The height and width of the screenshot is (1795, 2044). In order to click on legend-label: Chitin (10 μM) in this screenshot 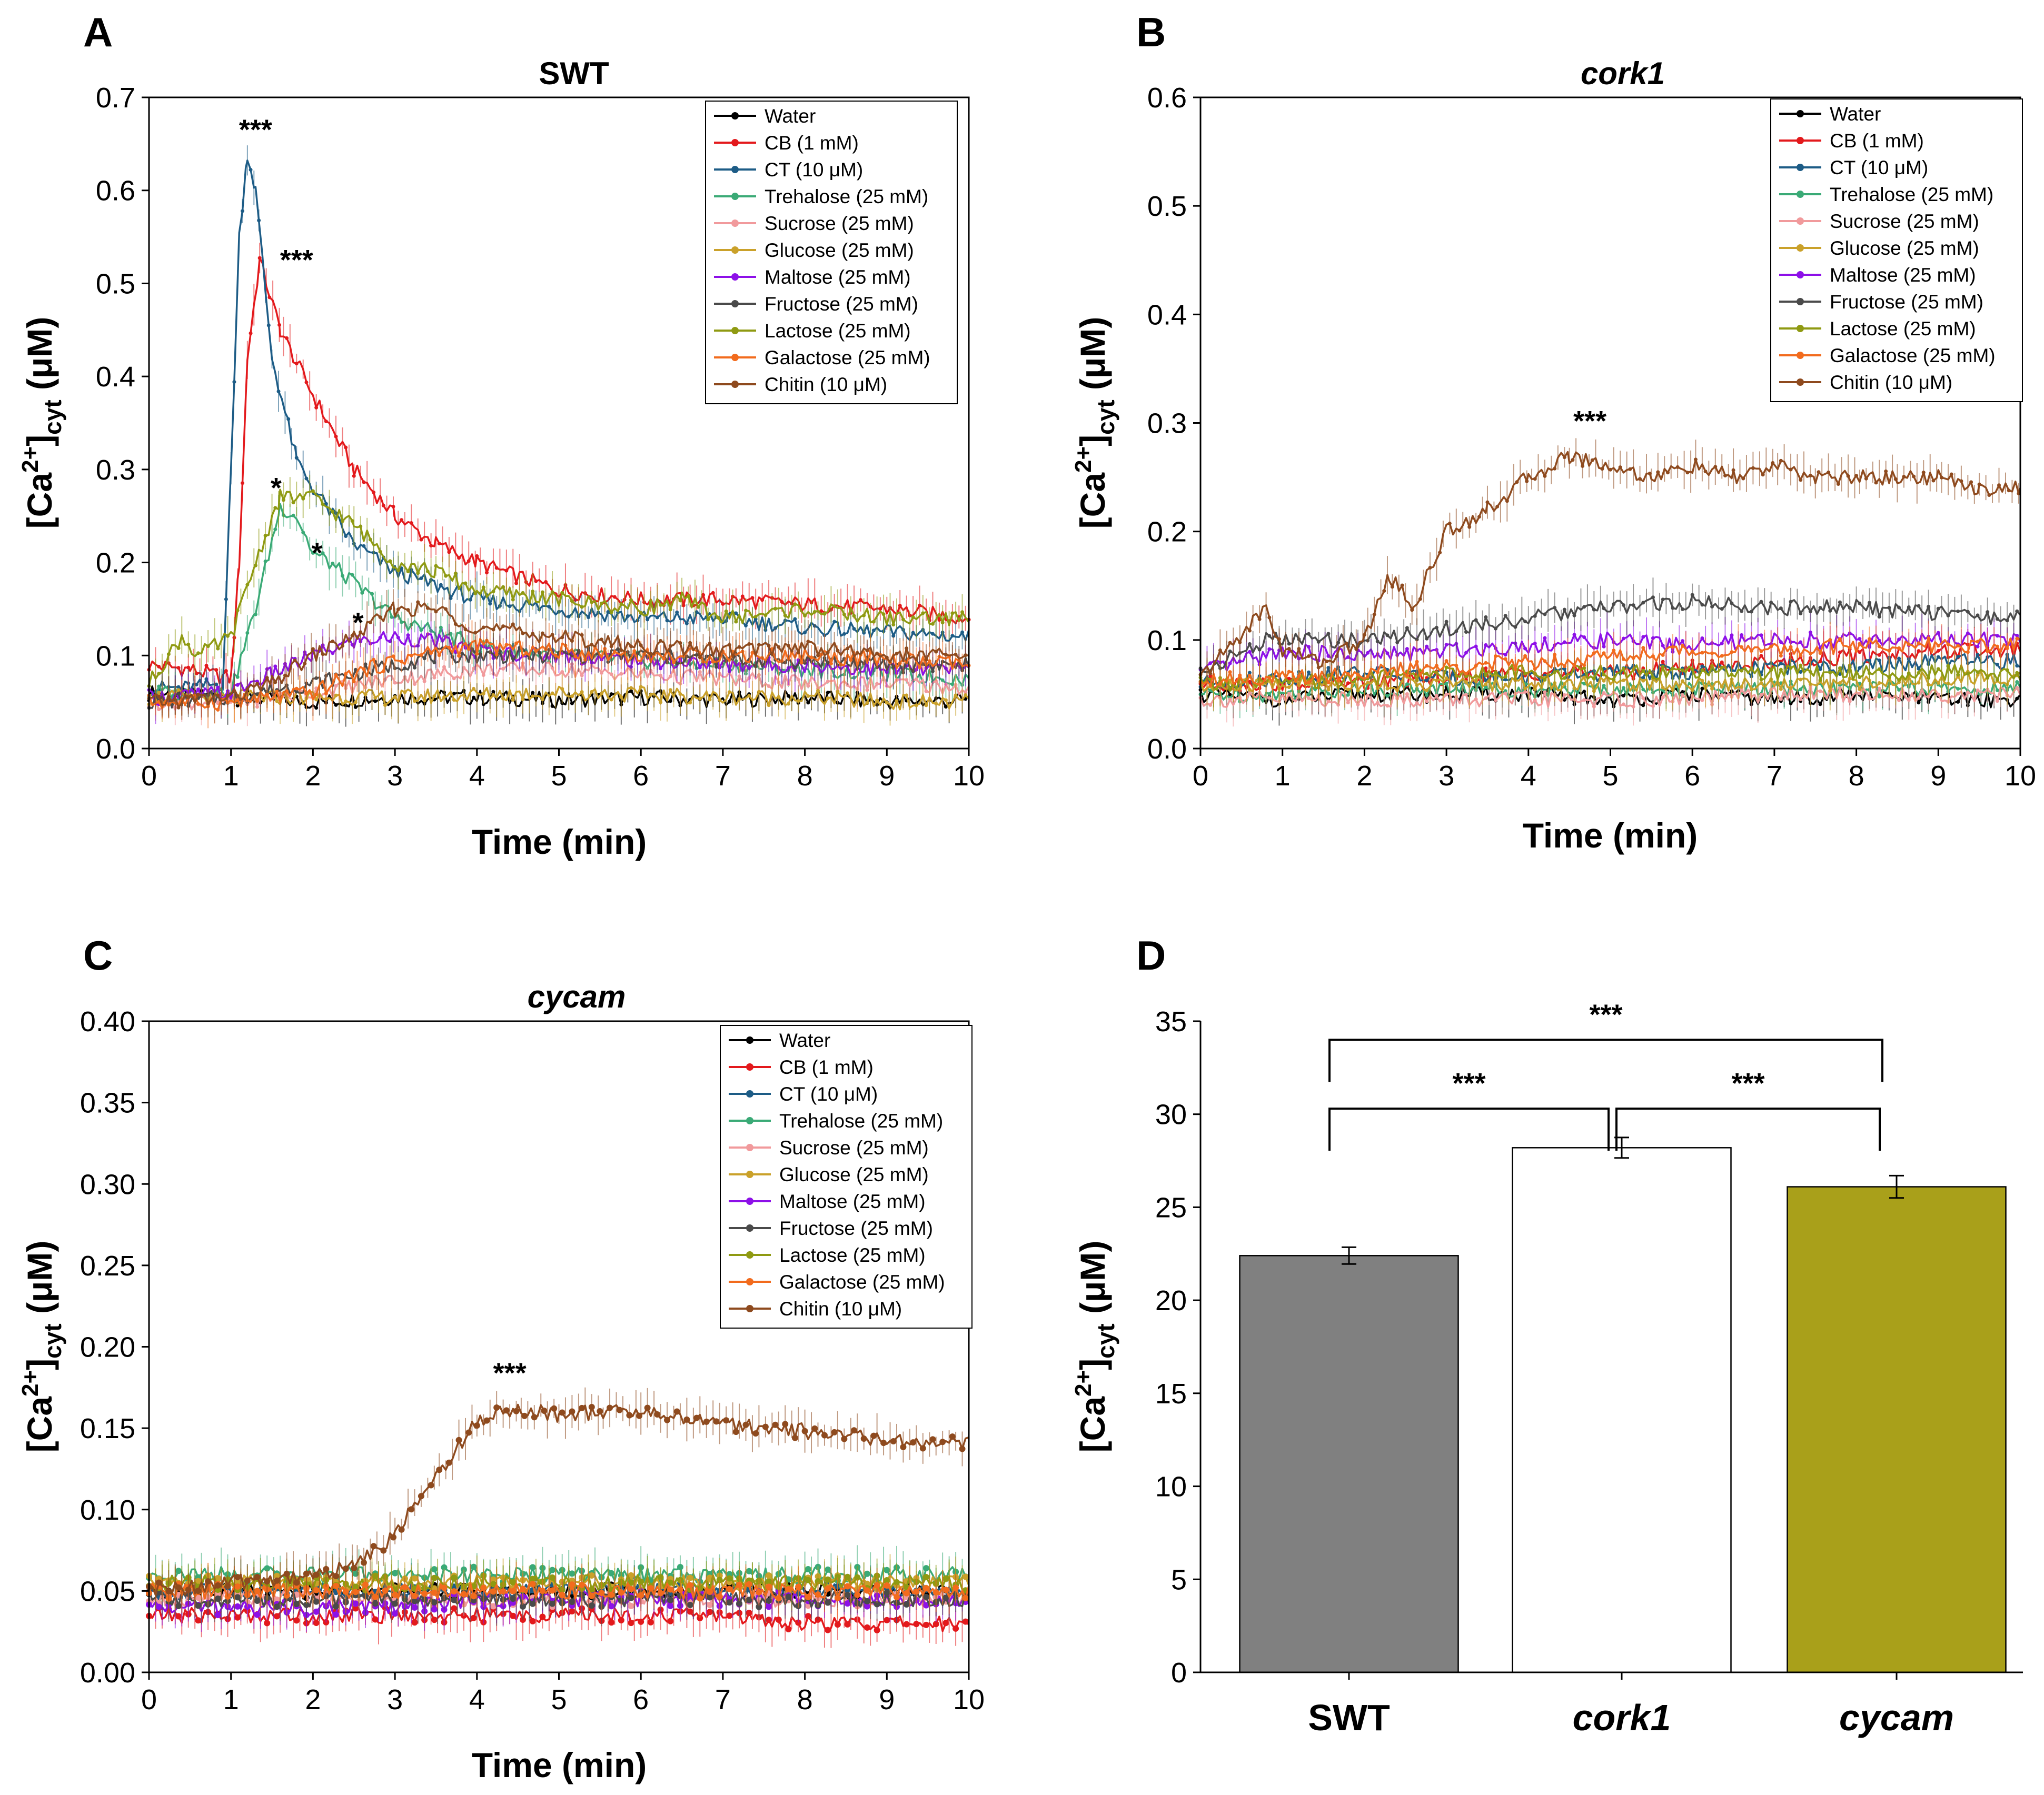, I will do `click(1891, 382)`.